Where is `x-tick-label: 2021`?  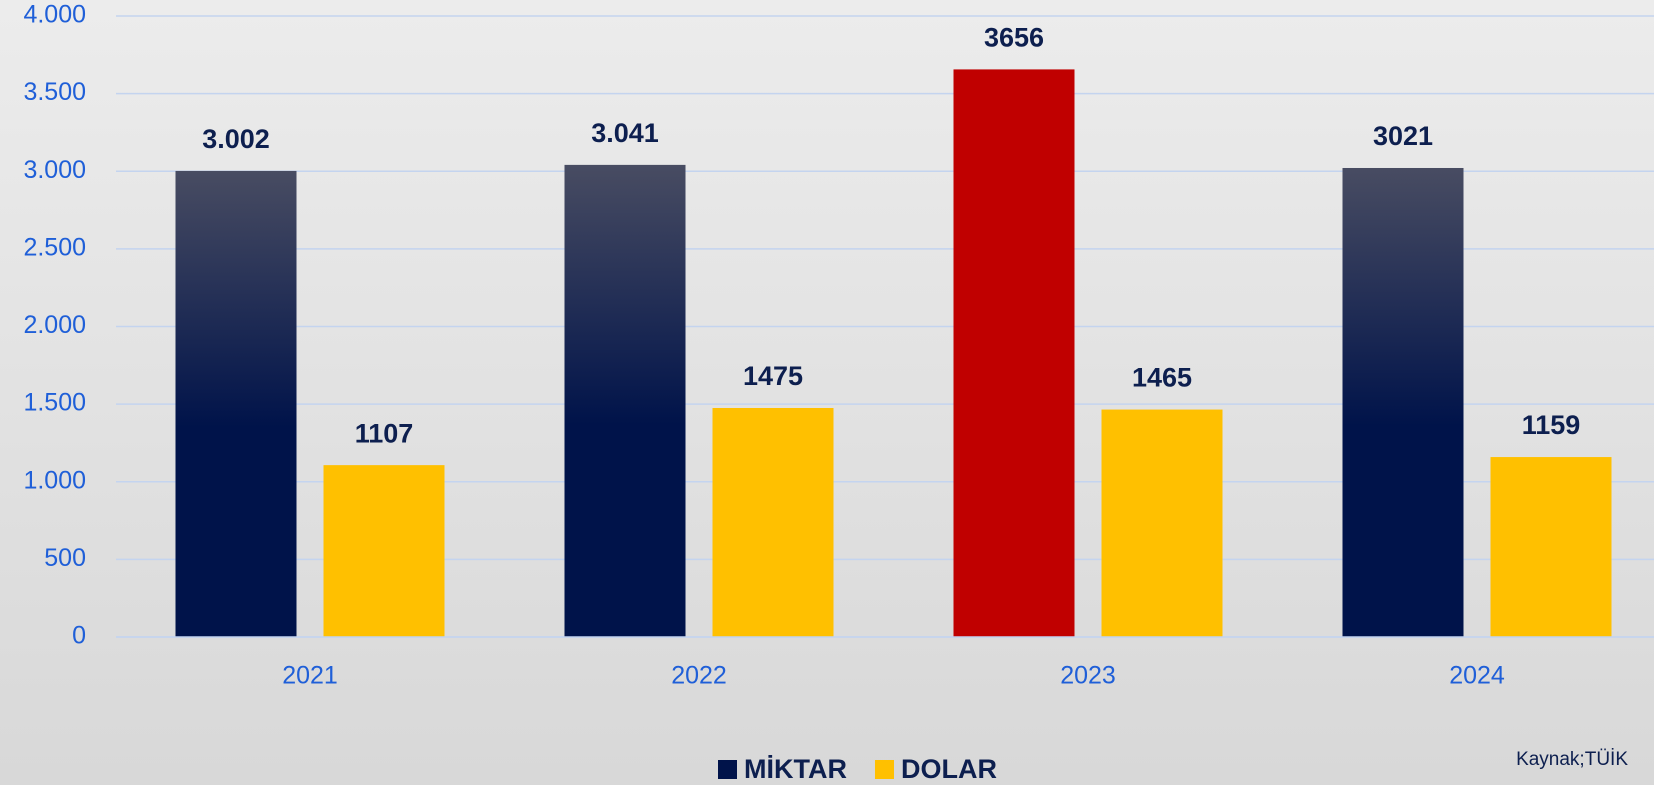
x-tick-label: 2021 is located at coordinates (310, 676).